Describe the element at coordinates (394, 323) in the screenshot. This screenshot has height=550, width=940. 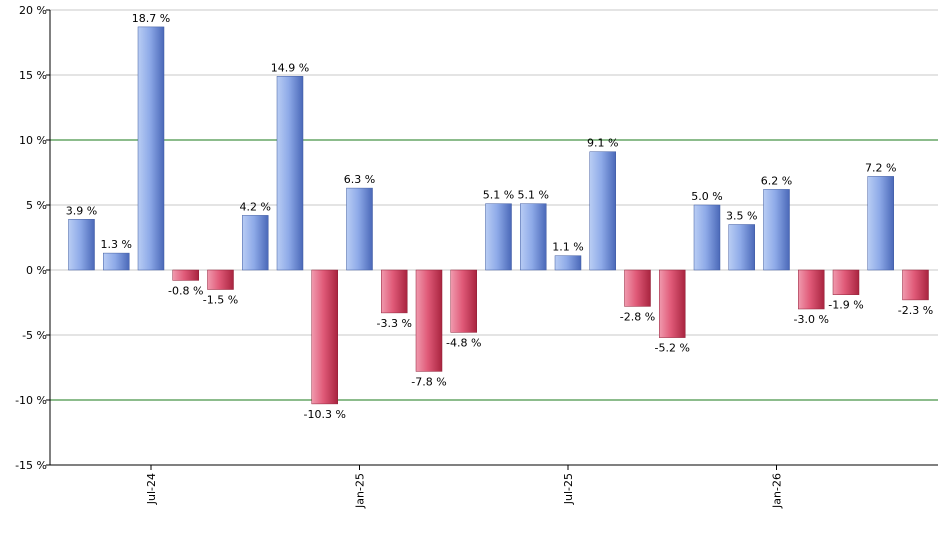
I see `data-label: -3.3 %` at that location.